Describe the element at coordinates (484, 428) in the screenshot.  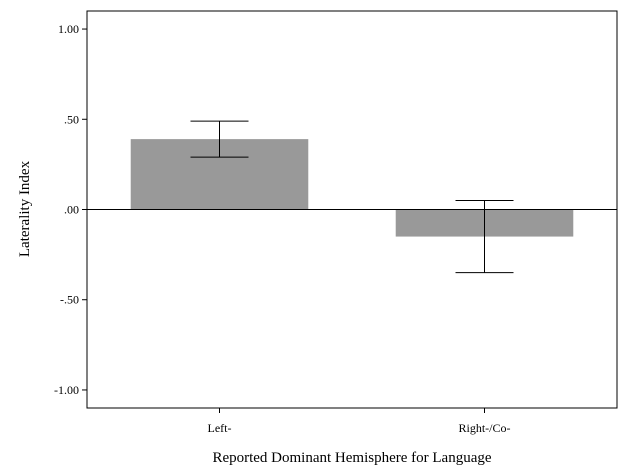
I see `x-tick-label-2: Right-/Co-` at that location.